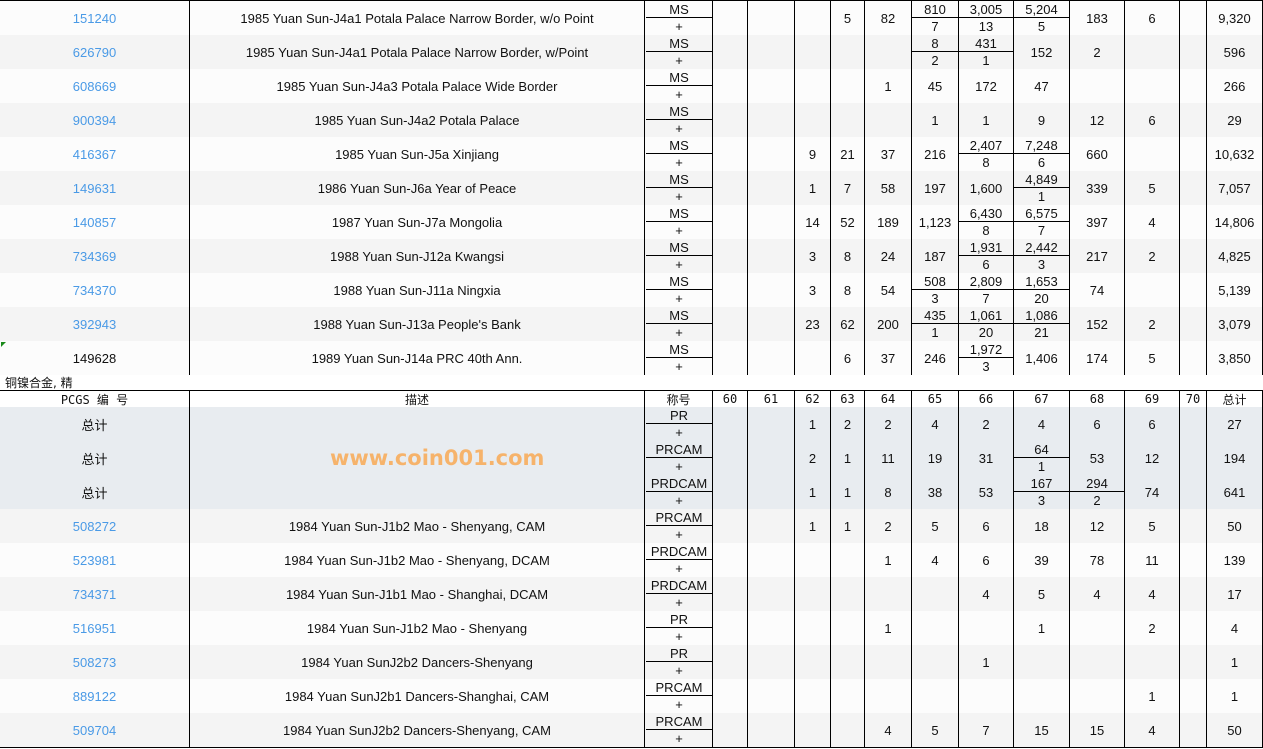 Image resolution: width=1263 pixels, height=749 pixels. Describe the element at coordinates (95, 120) in the screenshot. I see `pcgs-number-link: 900394` at that location.